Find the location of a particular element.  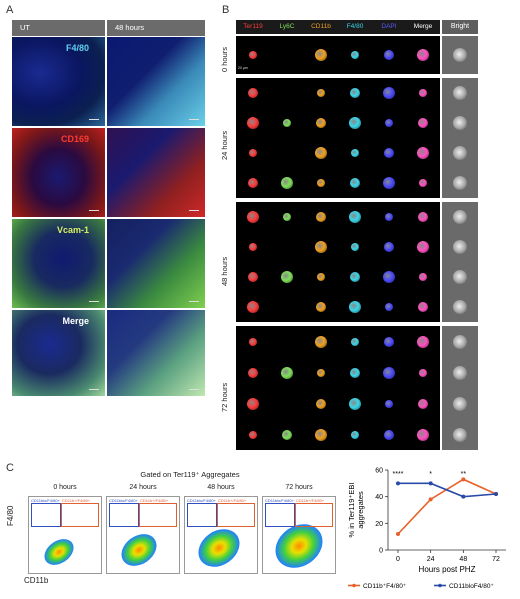

ch-cd11b: CD11b is located at coordinates (321, 27).